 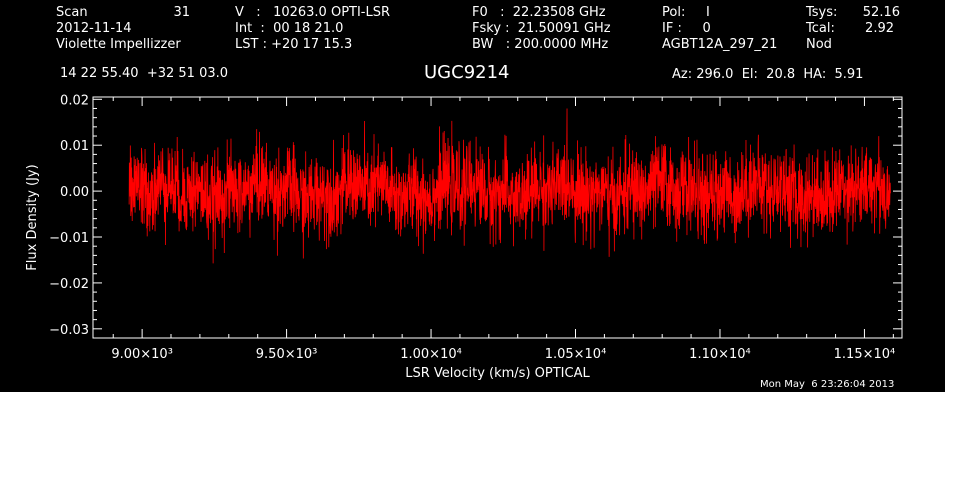 What do you see at coordinates (69, 330) in the screenshot?
I see `y-tick-label: −0.03` at bounding box center [69, 330].